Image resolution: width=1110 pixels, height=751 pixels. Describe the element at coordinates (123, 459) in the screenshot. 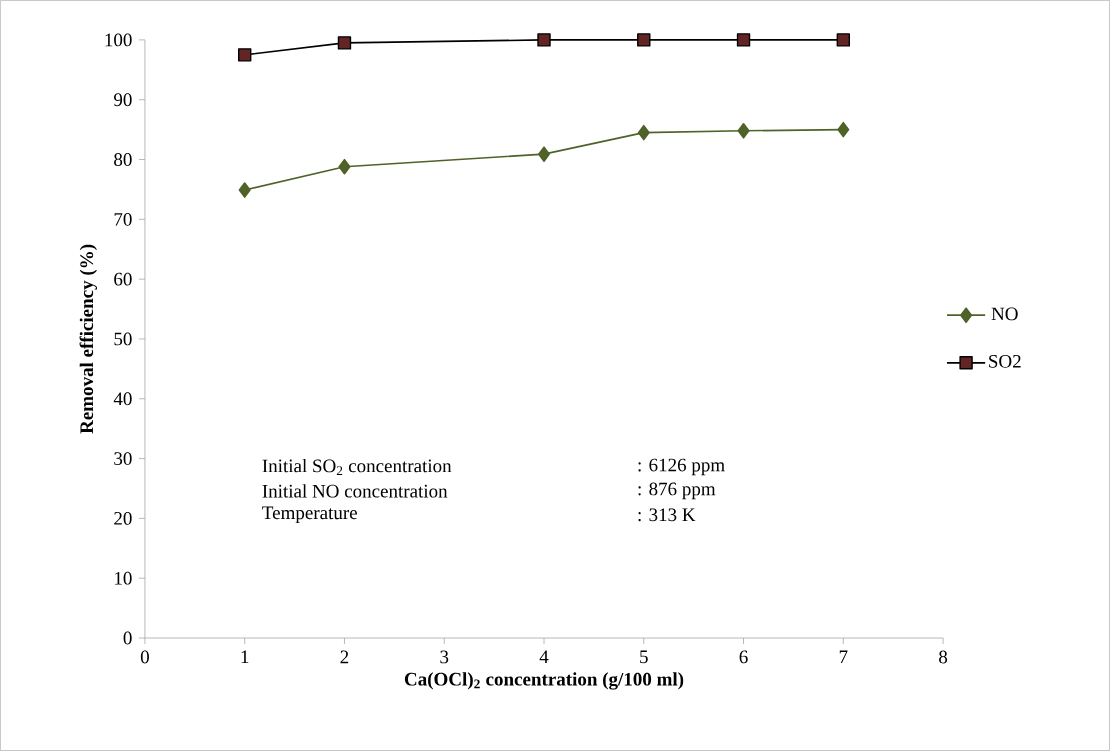

I see `y-tick-label: 30` at that location.